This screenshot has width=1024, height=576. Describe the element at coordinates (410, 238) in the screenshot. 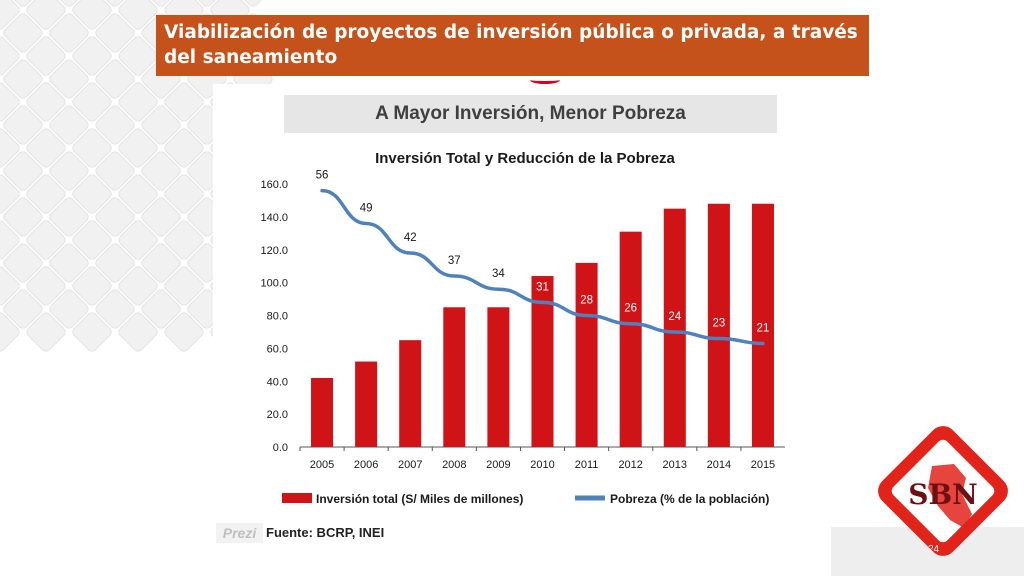

I see `poverty-data-label: 42` at that location.